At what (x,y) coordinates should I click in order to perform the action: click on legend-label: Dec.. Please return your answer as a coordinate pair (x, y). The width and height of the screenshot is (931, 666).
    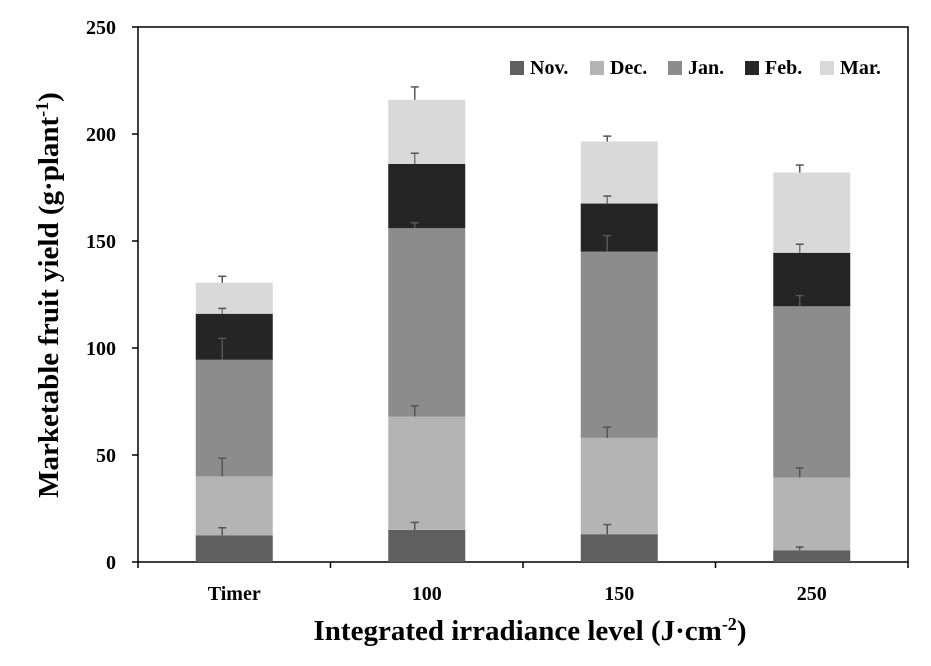
    Looking at the image, I should click on (628, 68).